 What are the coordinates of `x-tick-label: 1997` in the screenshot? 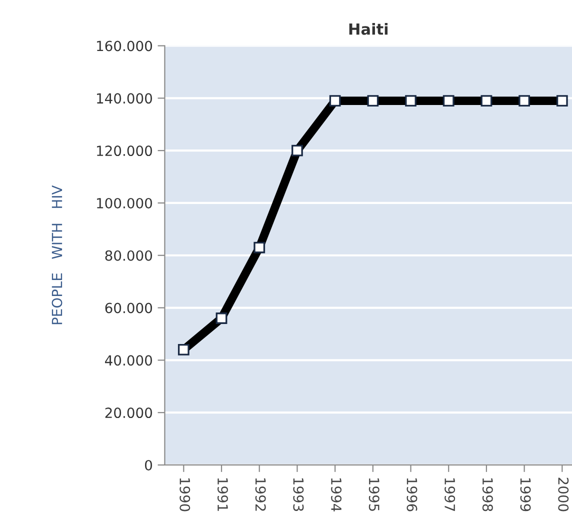 It's located at (450, 494).